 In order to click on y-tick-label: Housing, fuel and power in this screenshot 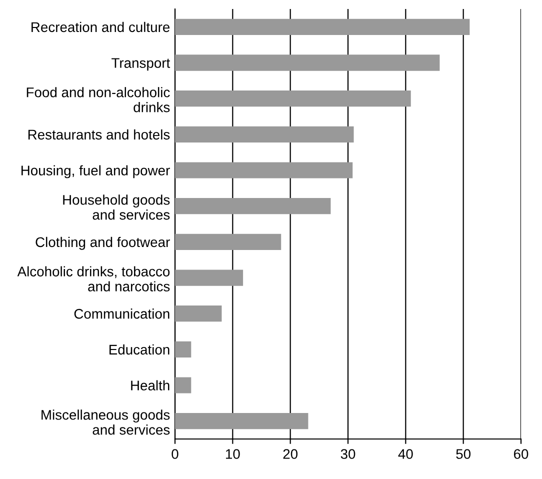, I will do `click(96, 171)`.